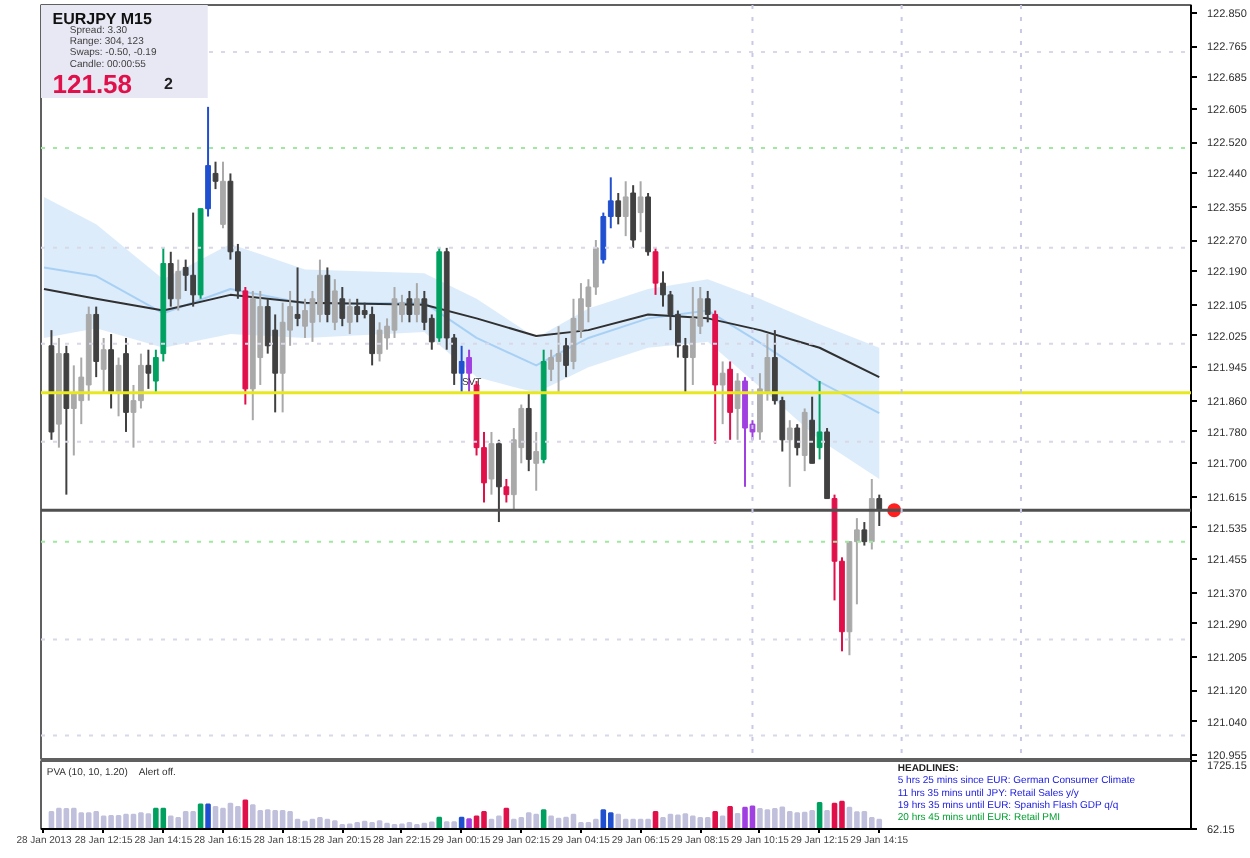  What do you see at coordinates (102, 18) in the screenshot?
I see `chart-title: EURJPY M15` at bounding box center [102, 18].